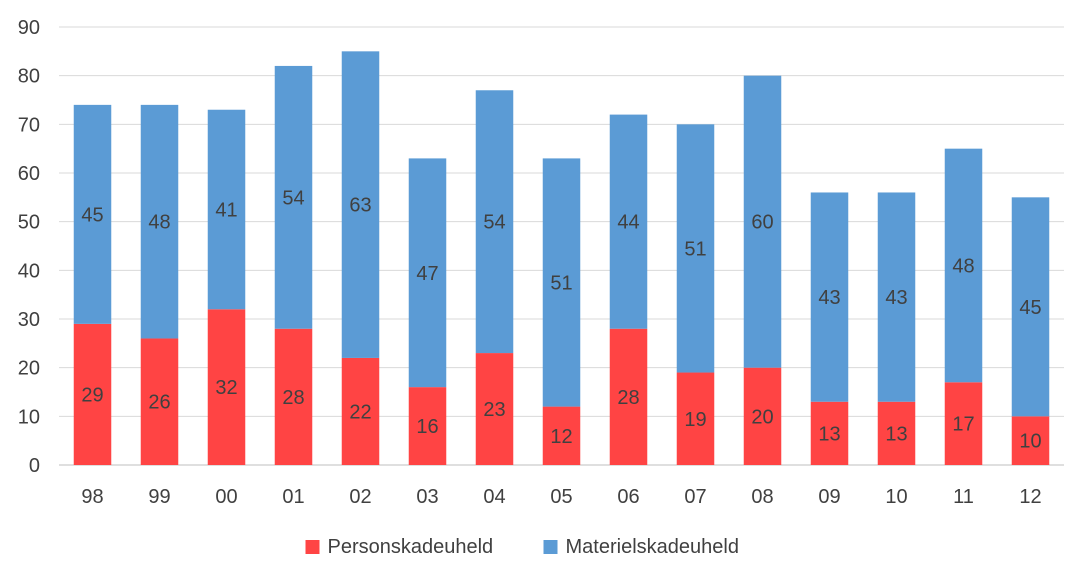  What do you see at coordinates (293, 497) in the screenshot?
I see `x-tick-label-01: 01` at bounding box center [293, 497].